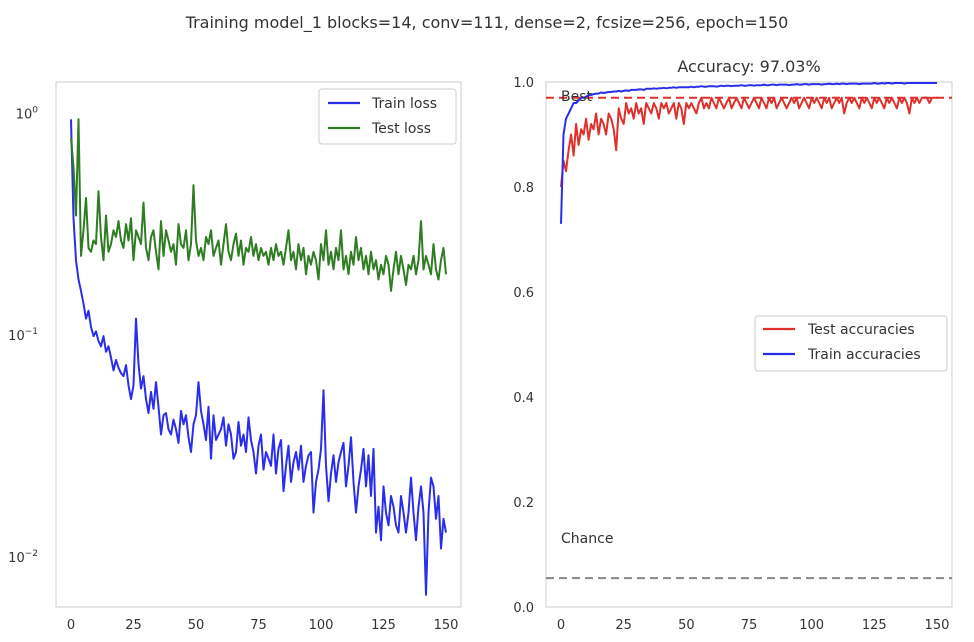 The image size is (974, 642). Describe the element at coordinates (27, 113) in the screenshot. I see `loss-y-tick-label: 10⁰` at that location.